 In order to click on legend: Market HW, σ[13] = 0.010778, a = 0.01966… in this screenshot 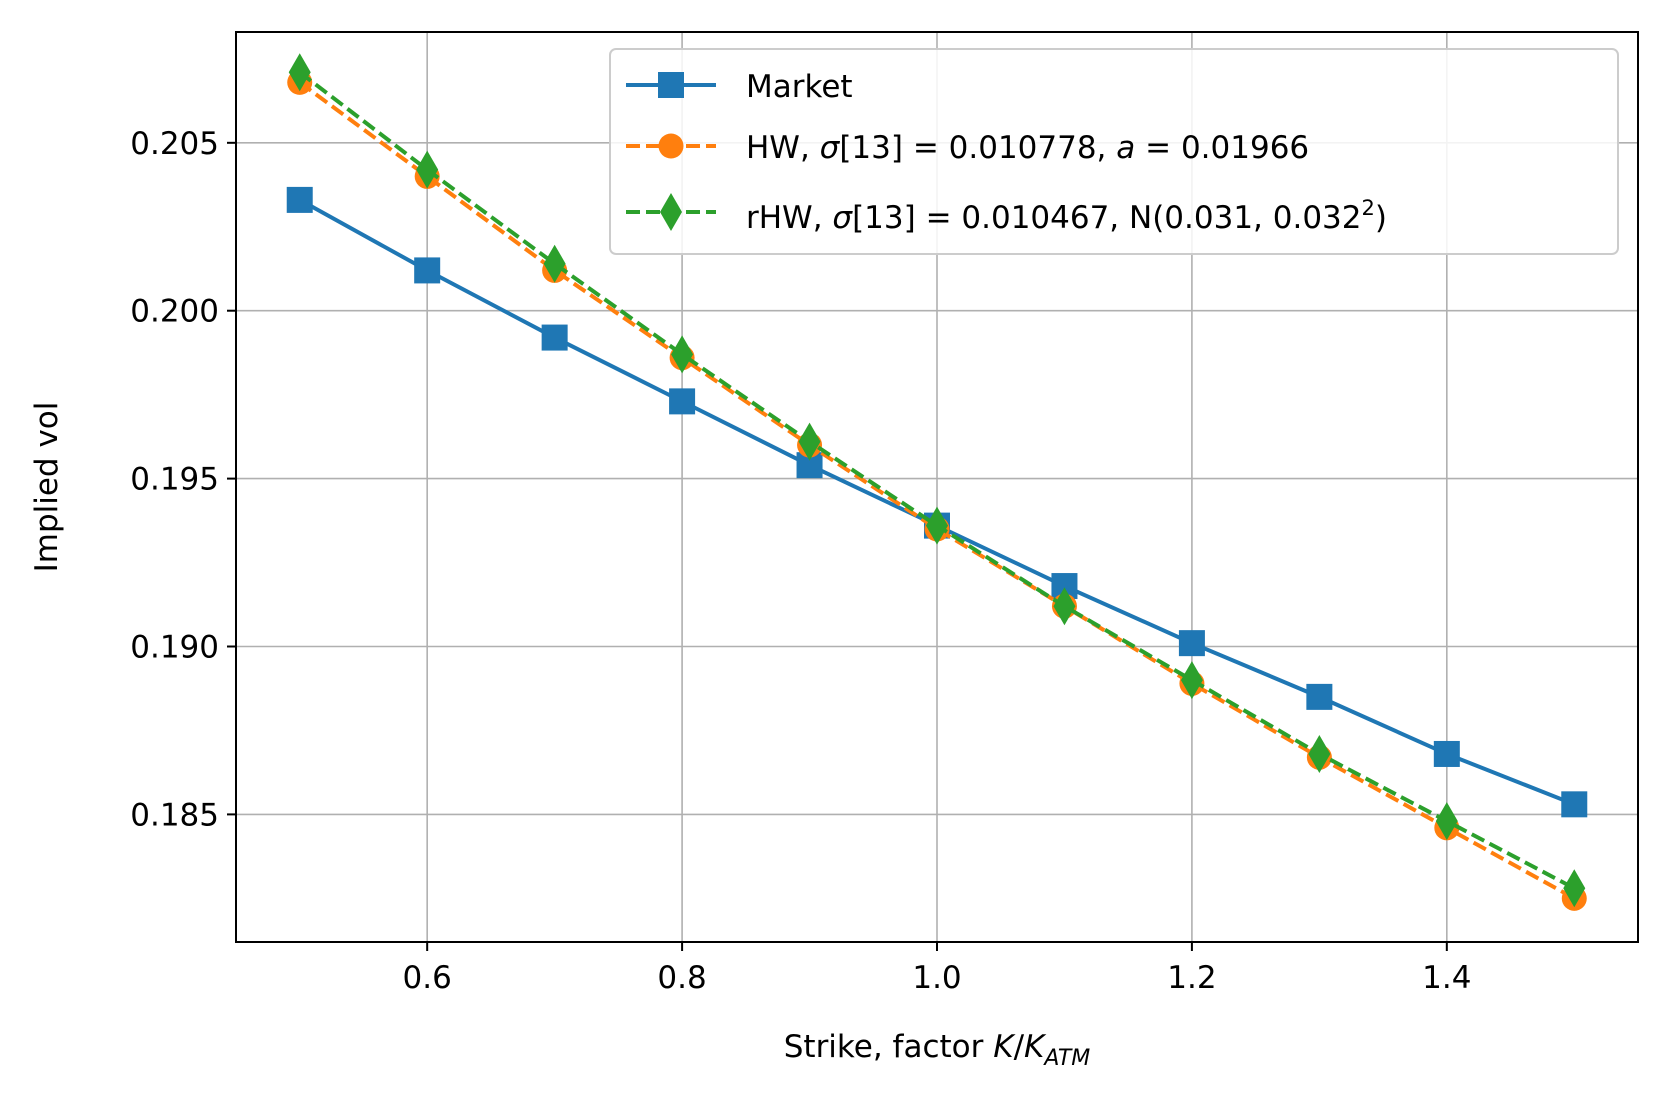, I will do `click(1114, 151)`.